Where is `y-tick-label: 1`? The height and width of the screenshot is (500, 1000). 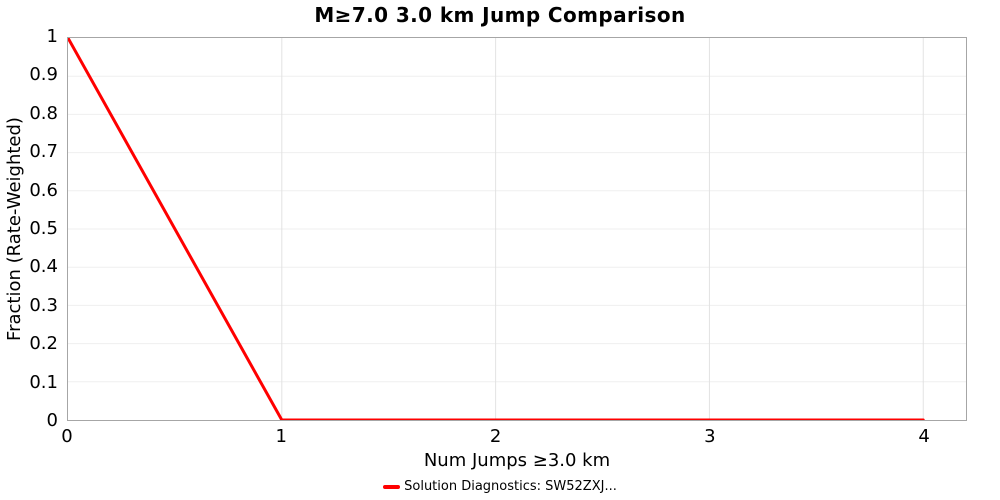
y-tick-label: 1 is located at coordinates (52, 36).